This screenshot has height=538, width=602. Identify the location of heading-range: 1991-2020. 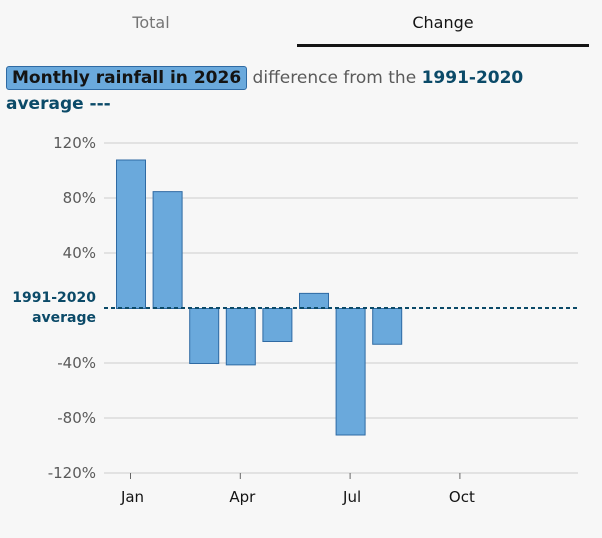
(472, 78).